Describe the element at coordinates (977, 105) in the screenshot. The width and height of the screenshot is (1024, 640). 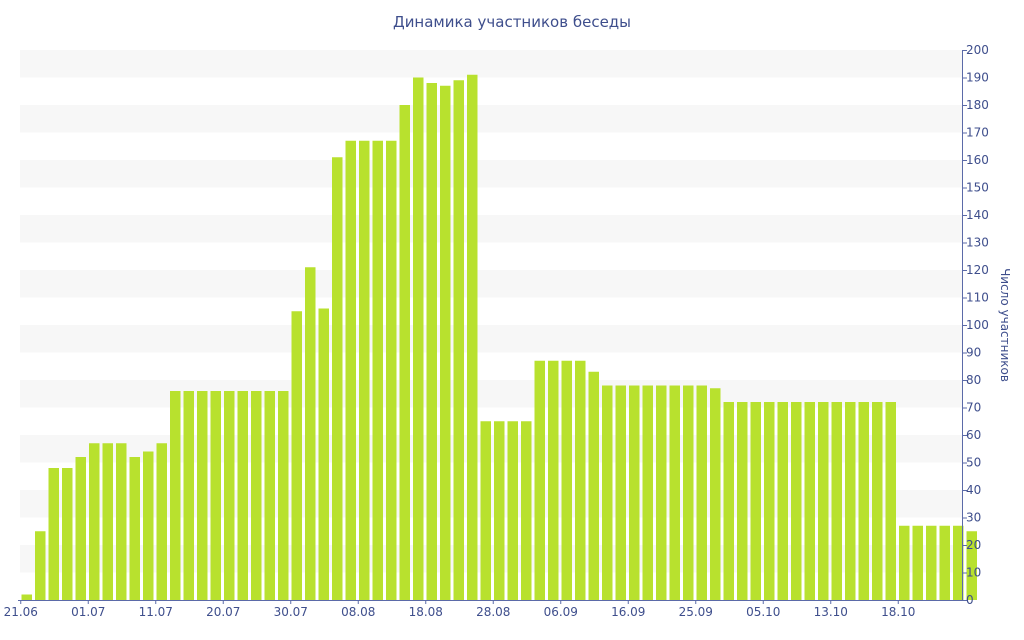
I see `y-tick-label: 180` at that location.